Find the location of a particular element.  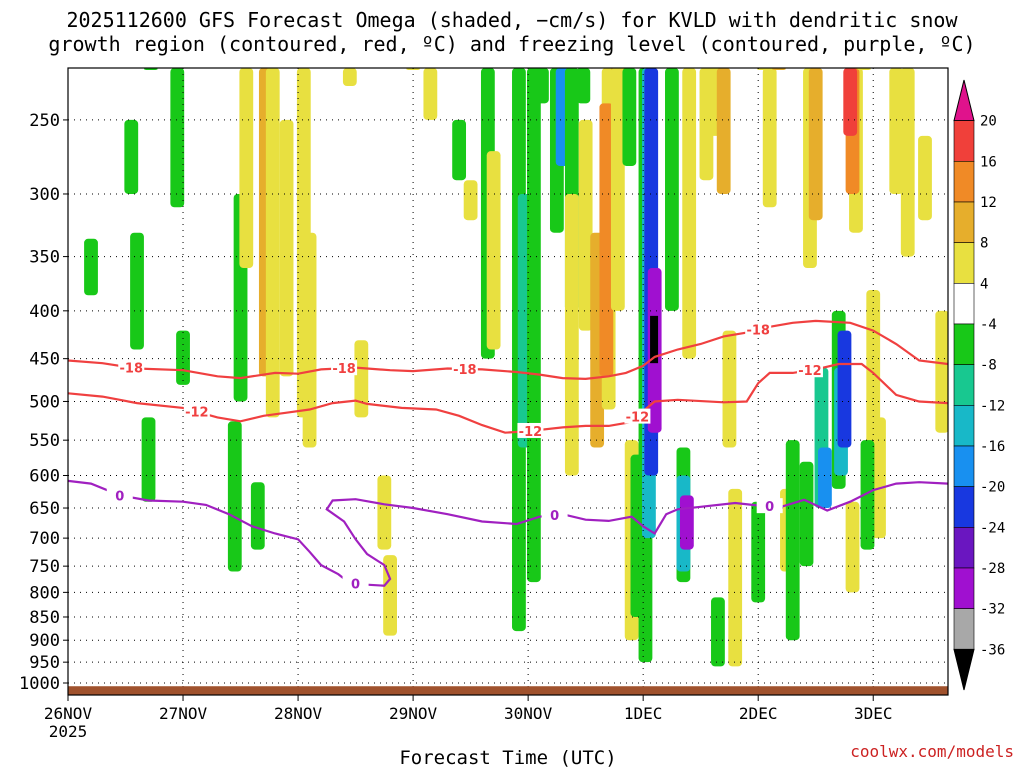

x-tick-label: 27NOV is located at coordinates (183, 713).